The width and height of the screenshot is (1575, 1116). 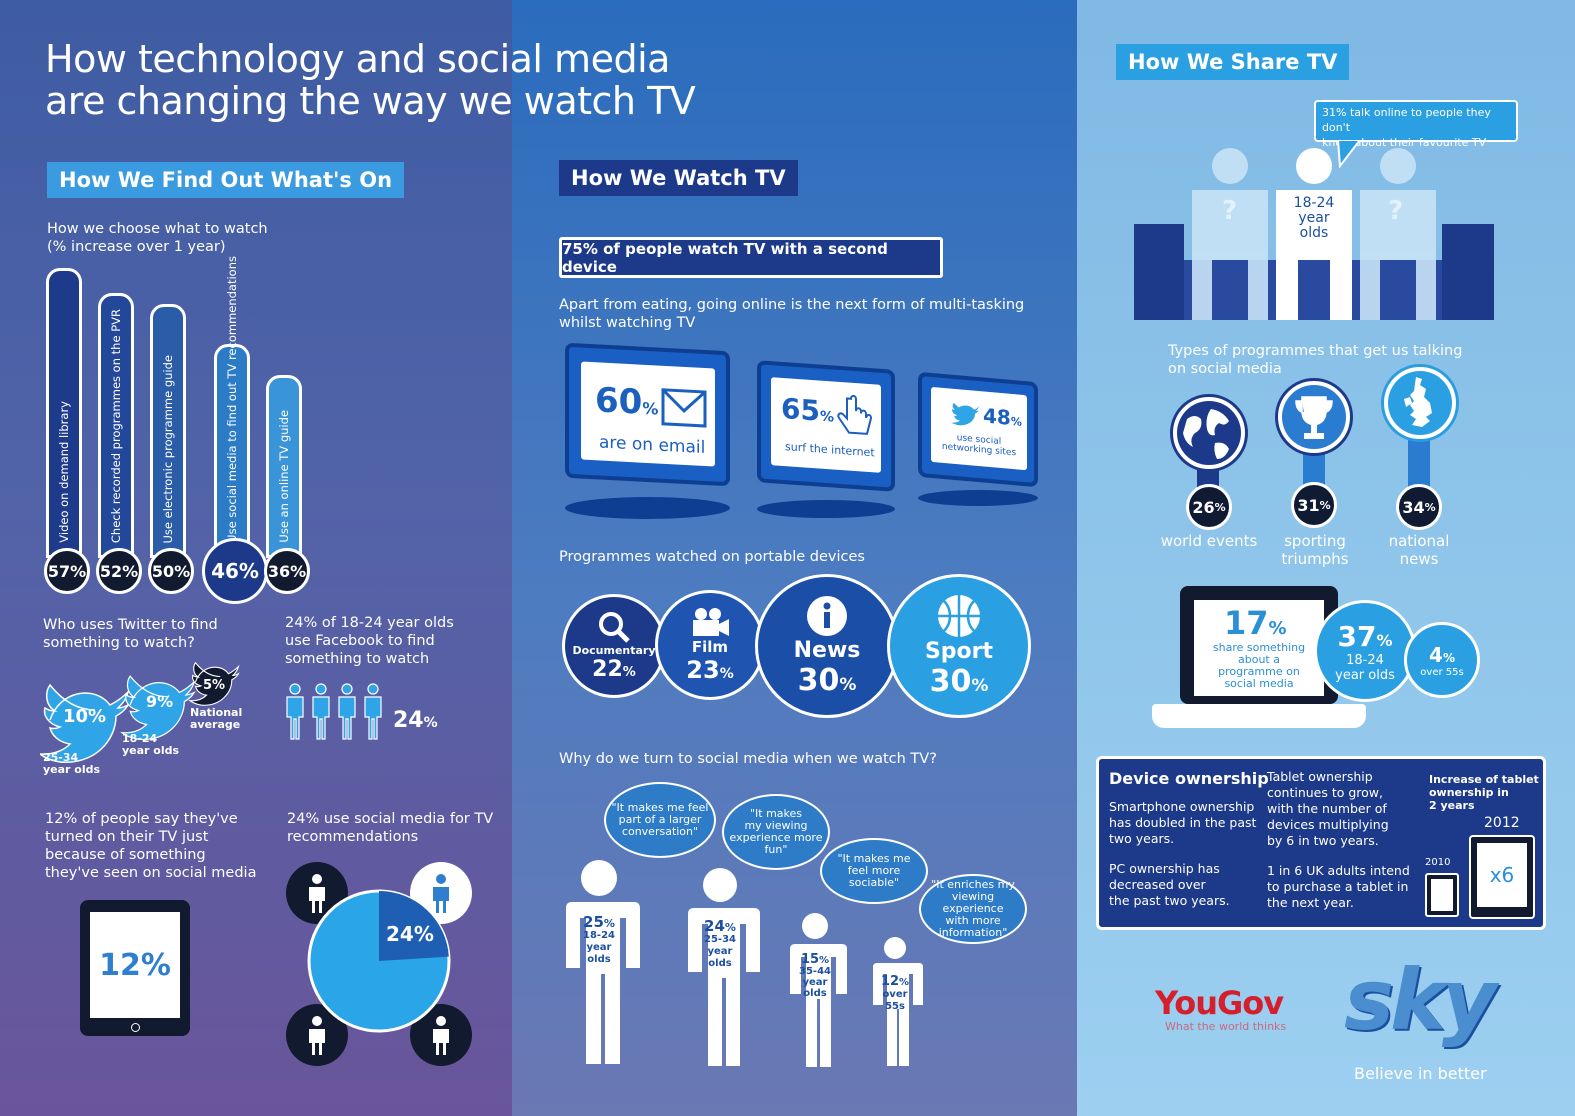 What do you see at coordinates (1157, 884) in the screenshot?
I see `device-pc-line-2: decreased over` at bounding box center [1157, 884].